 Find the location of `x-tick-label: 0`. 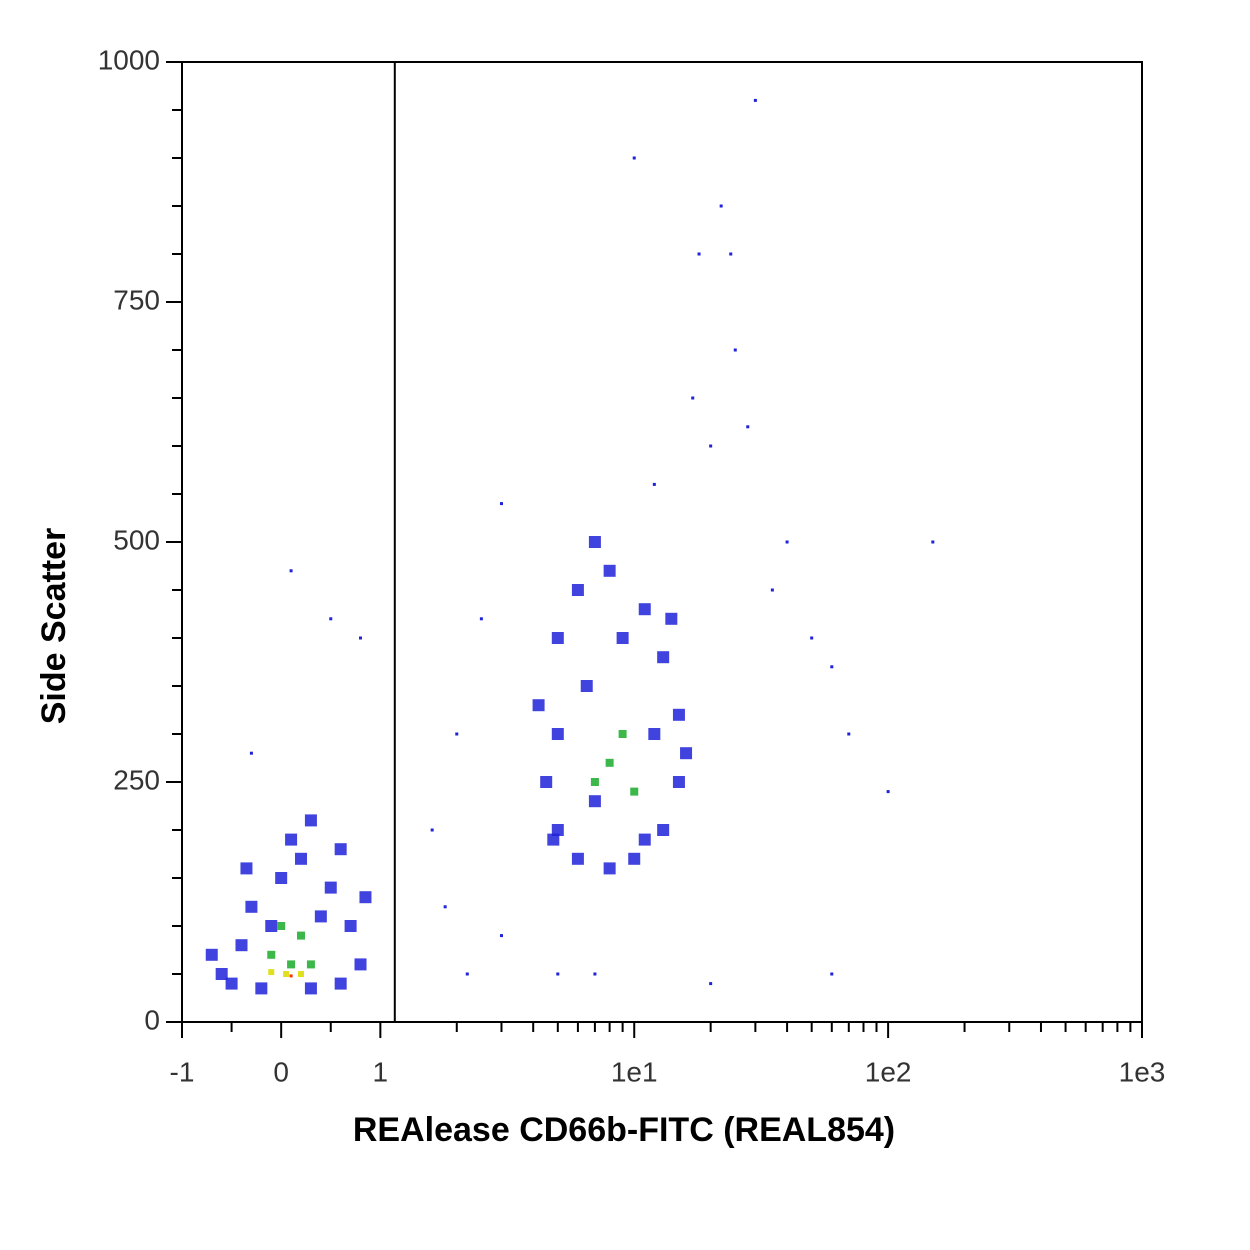

x-tick-label: 0 is located at coordinates (281, 1071).